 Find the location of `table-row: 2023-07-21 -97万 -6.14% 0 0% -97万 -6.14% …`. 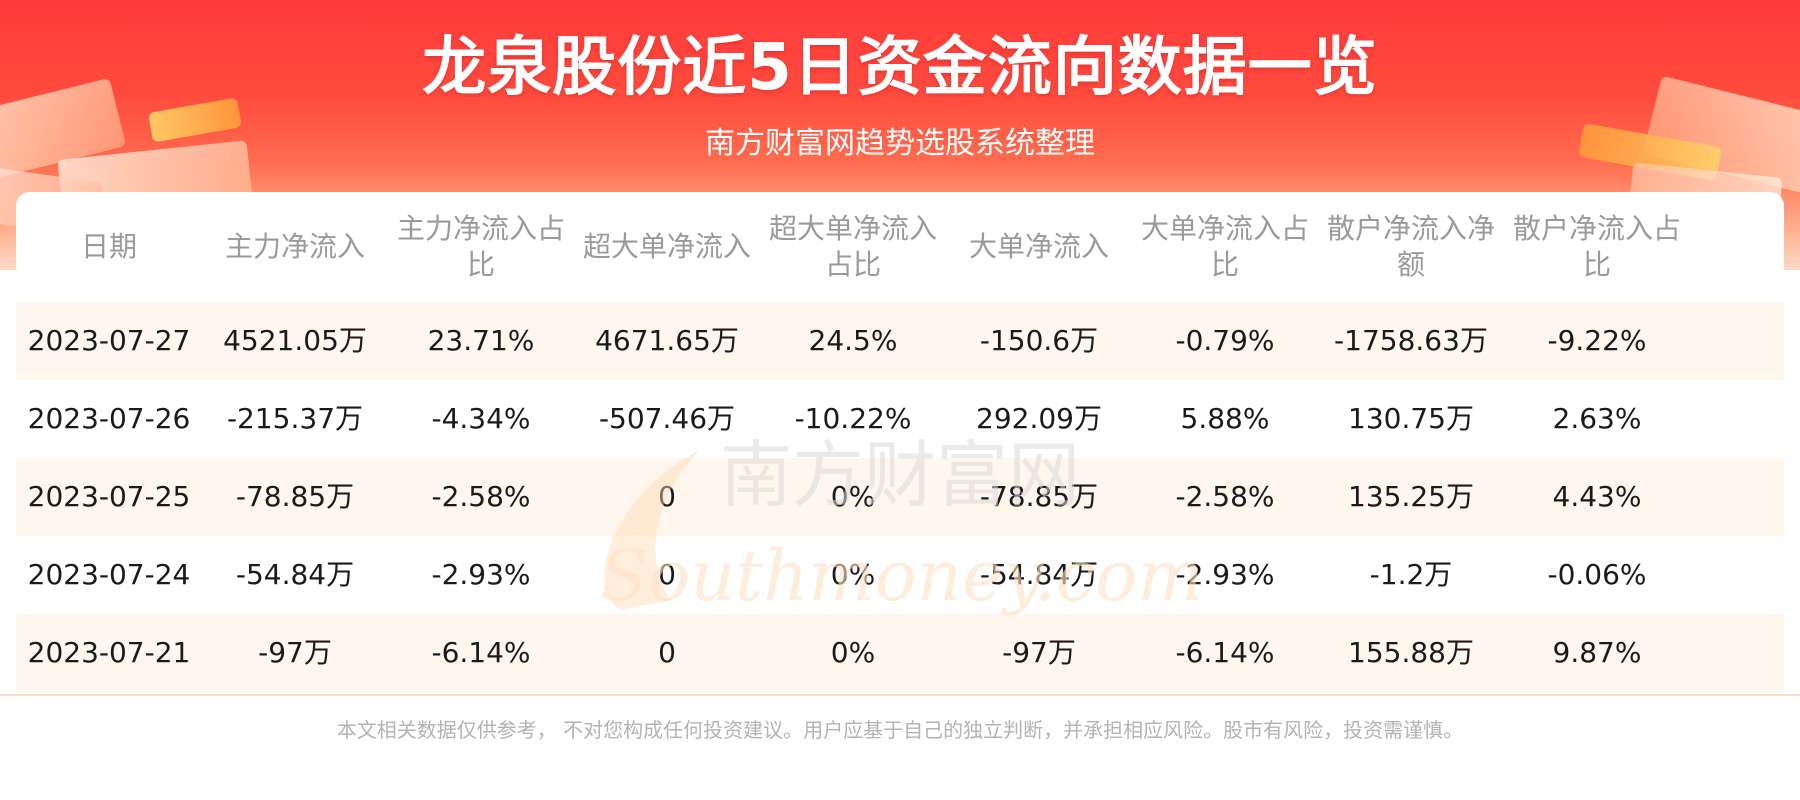

table-row: 2023-07-21 -97万 -6.14% 0 0% -97万 -6.14% … is located at coordinates (900, 653).